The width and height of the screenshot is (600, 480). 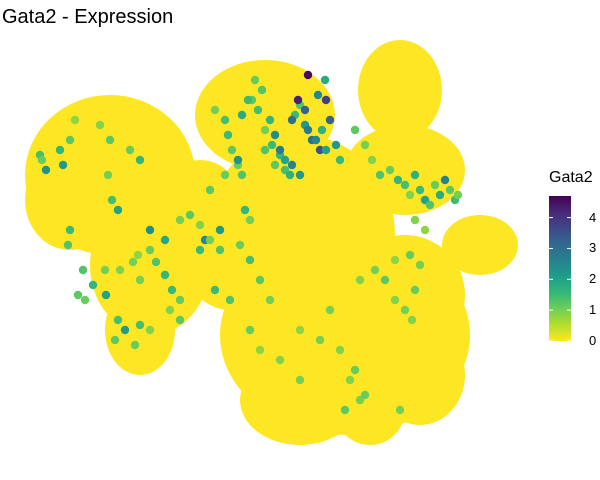 I want to click on legend-title: Gata2, so click(x=571, y=177).